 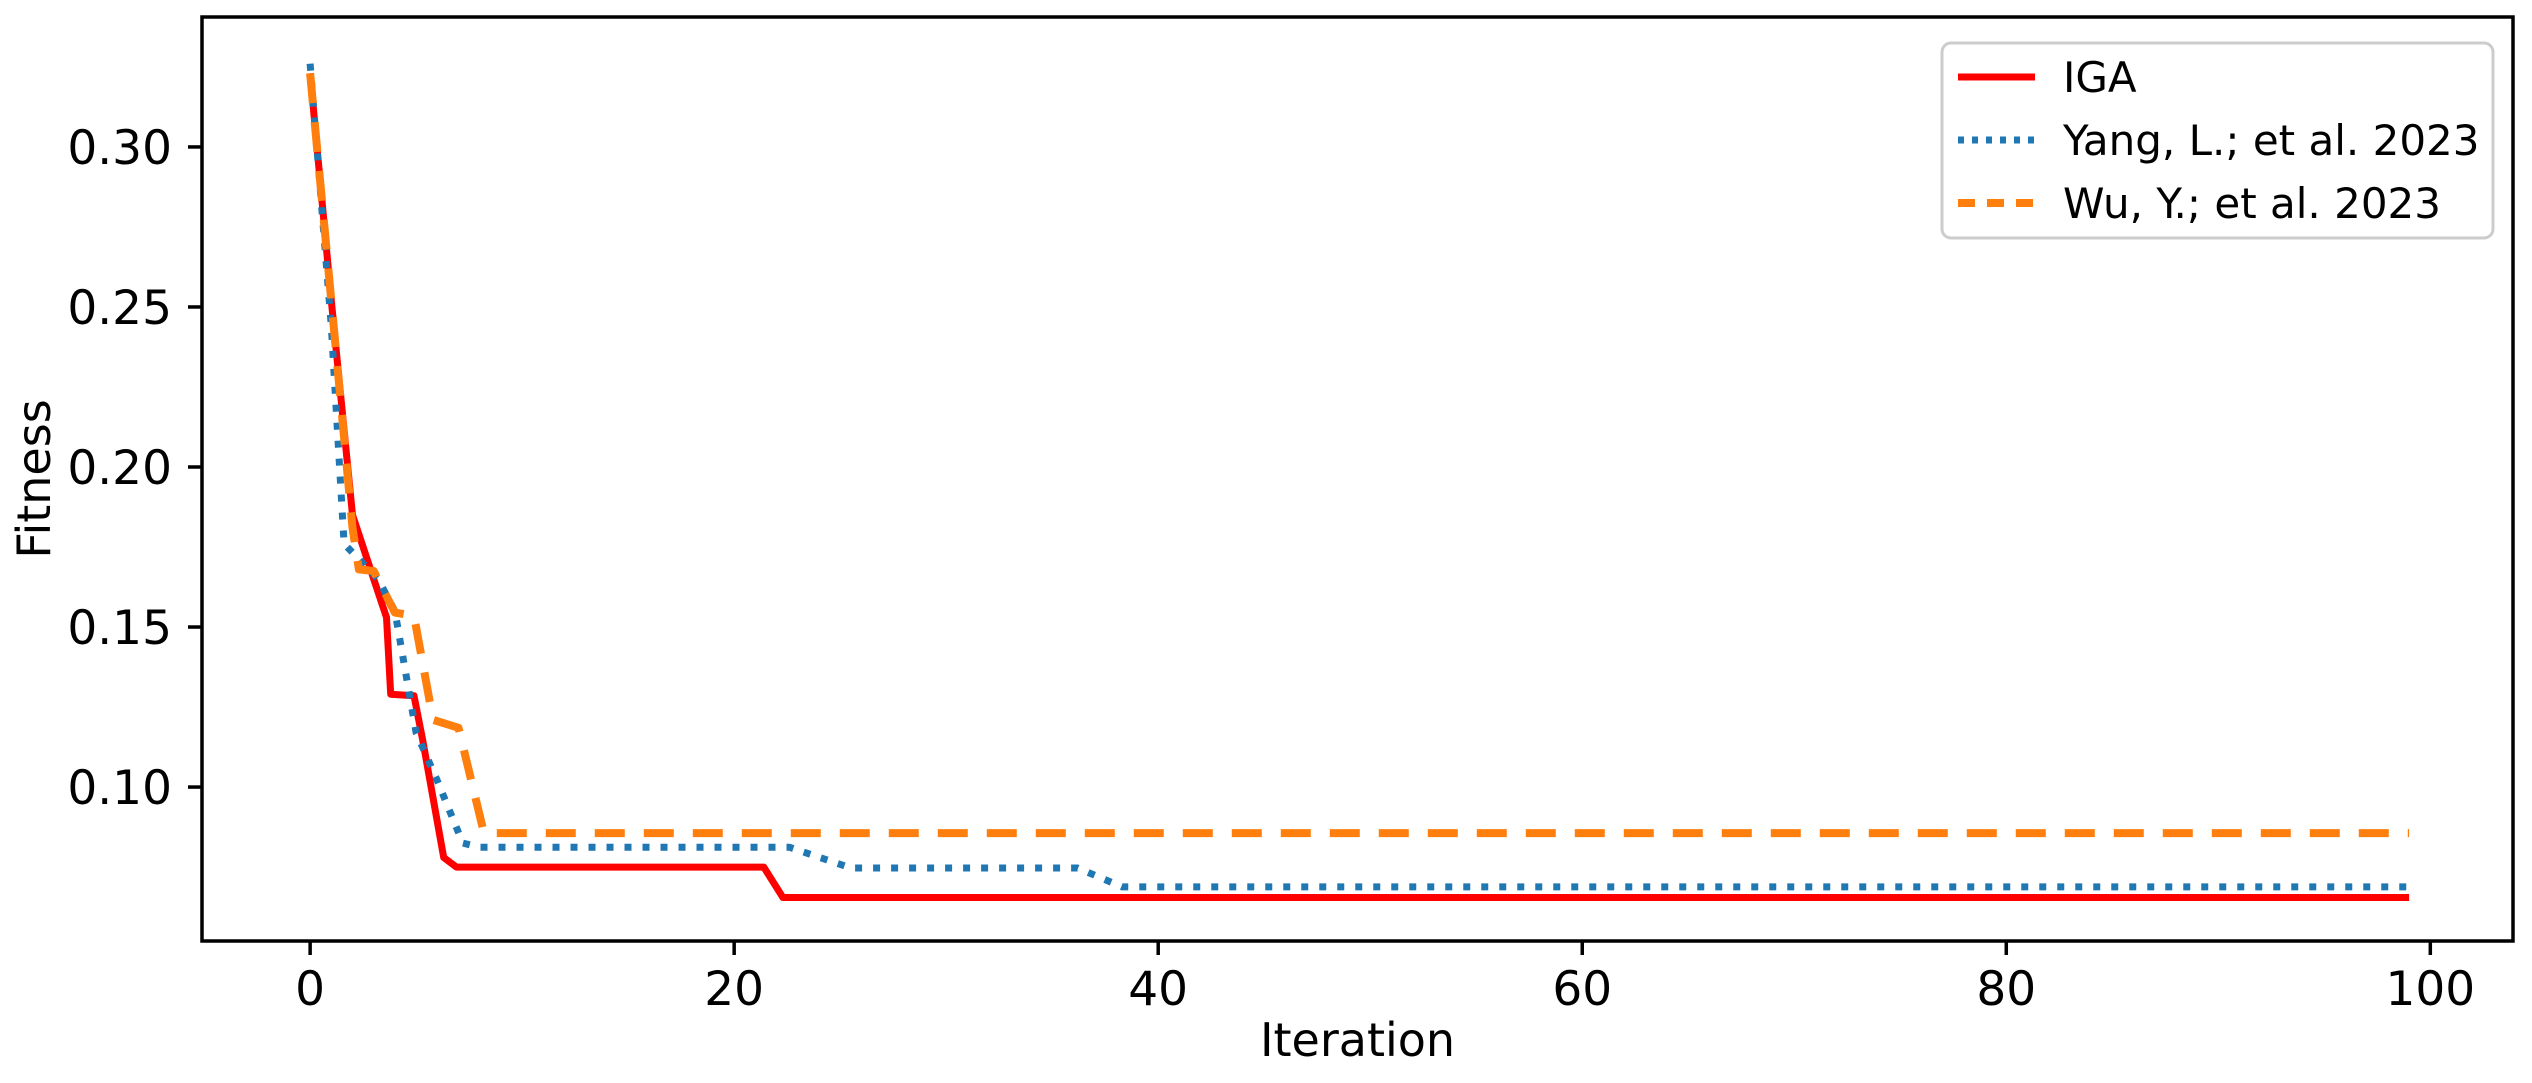 What do you see at coordinates (119, 468) in the screenshot?
I see `y-tick-label-0.20: 0.20` at bounding box center [119, 468].